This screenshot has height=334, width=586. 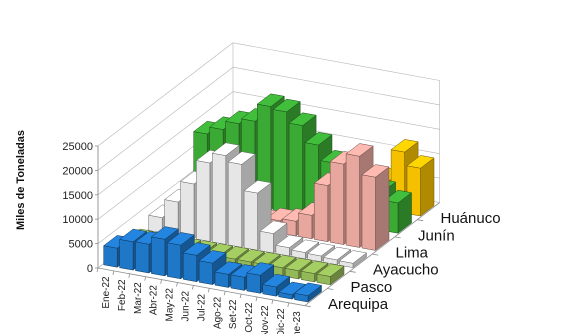 I want to click on series-label-Pasco: Pasco, so click(x=372, y=287).